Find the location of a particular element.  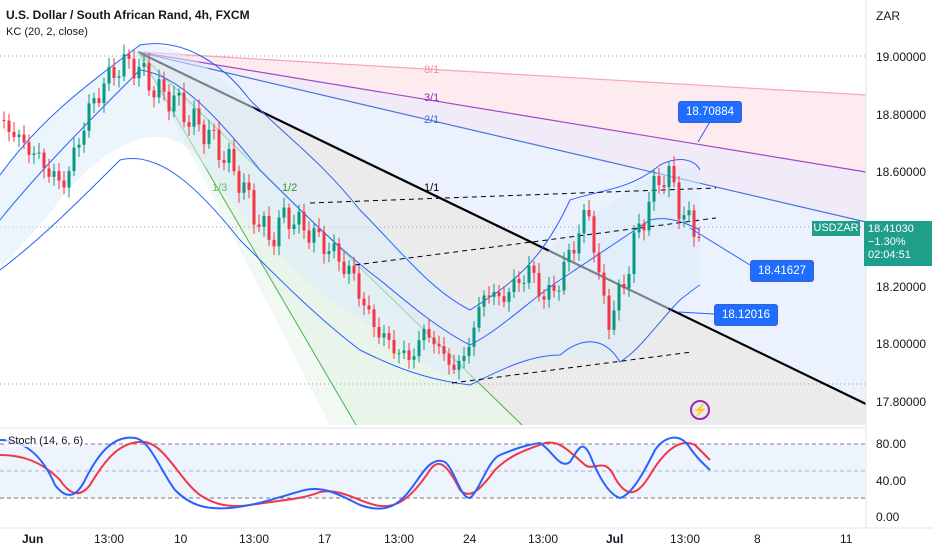

fan-label-1-1: 1/1 is located at coordinates (432, 188).